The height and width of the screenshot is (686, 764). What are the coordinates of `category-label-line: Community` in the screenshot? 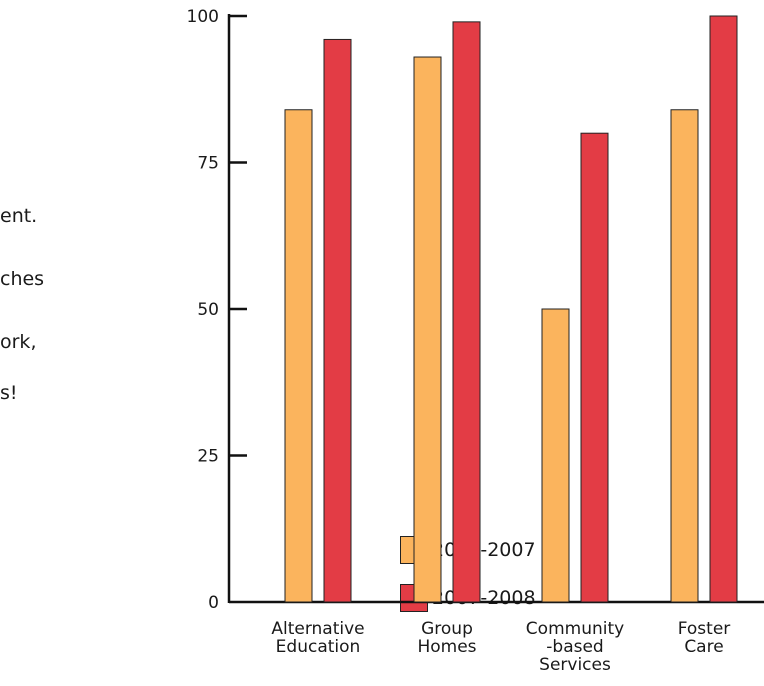 It's located at (575, 629).